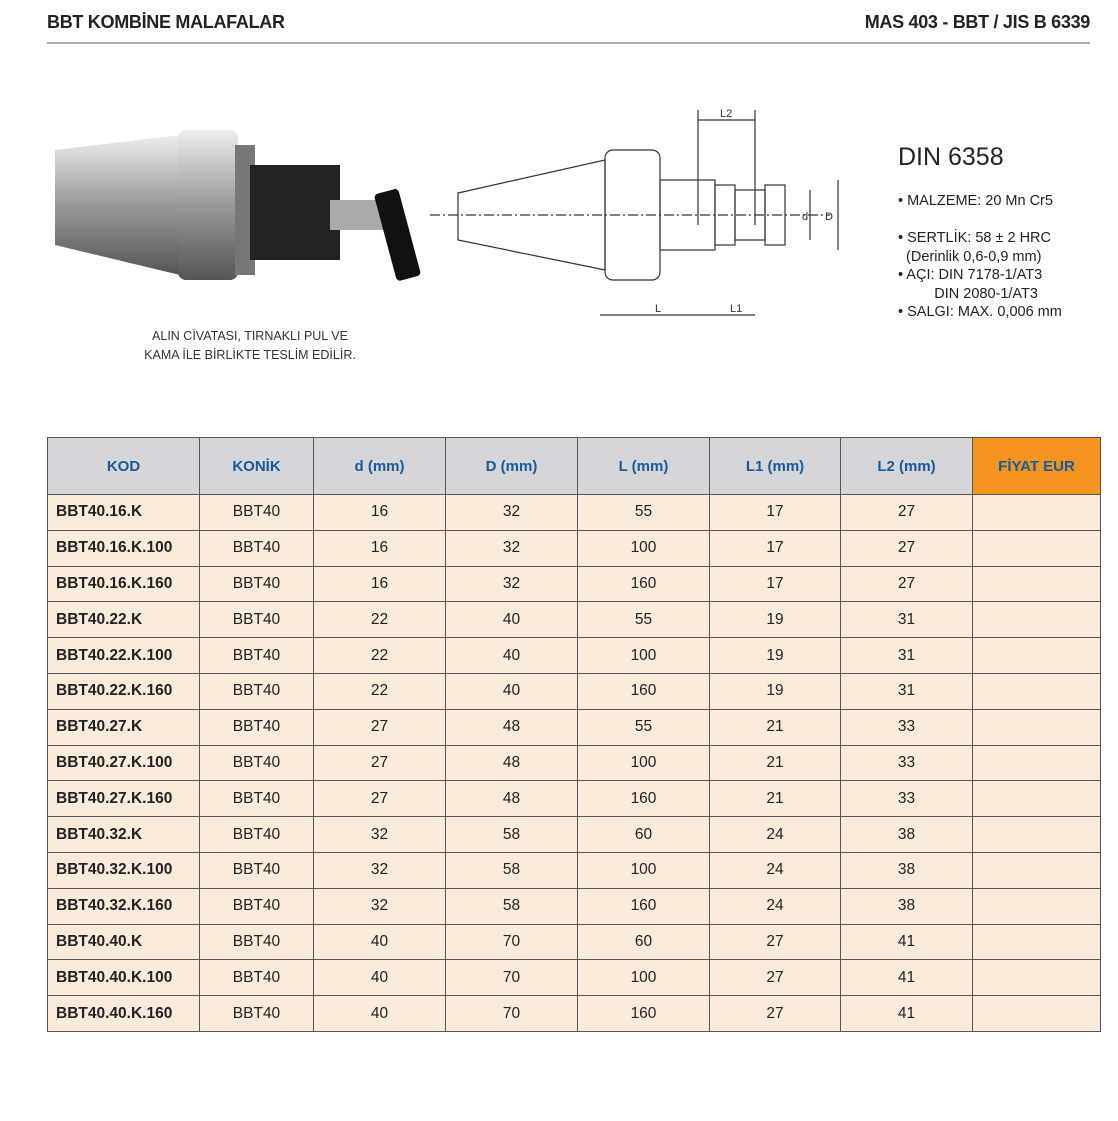  Describe the element at coordinates (123, 799) in the screenshot. I see `table-cell: BBT40.27.K.160` at that location.